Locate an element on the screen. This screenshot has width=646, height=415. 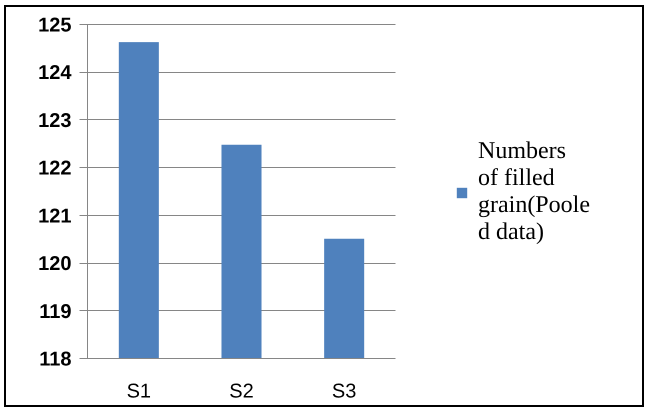
x-tick-label: S1 is located at coordinates (139, 391).